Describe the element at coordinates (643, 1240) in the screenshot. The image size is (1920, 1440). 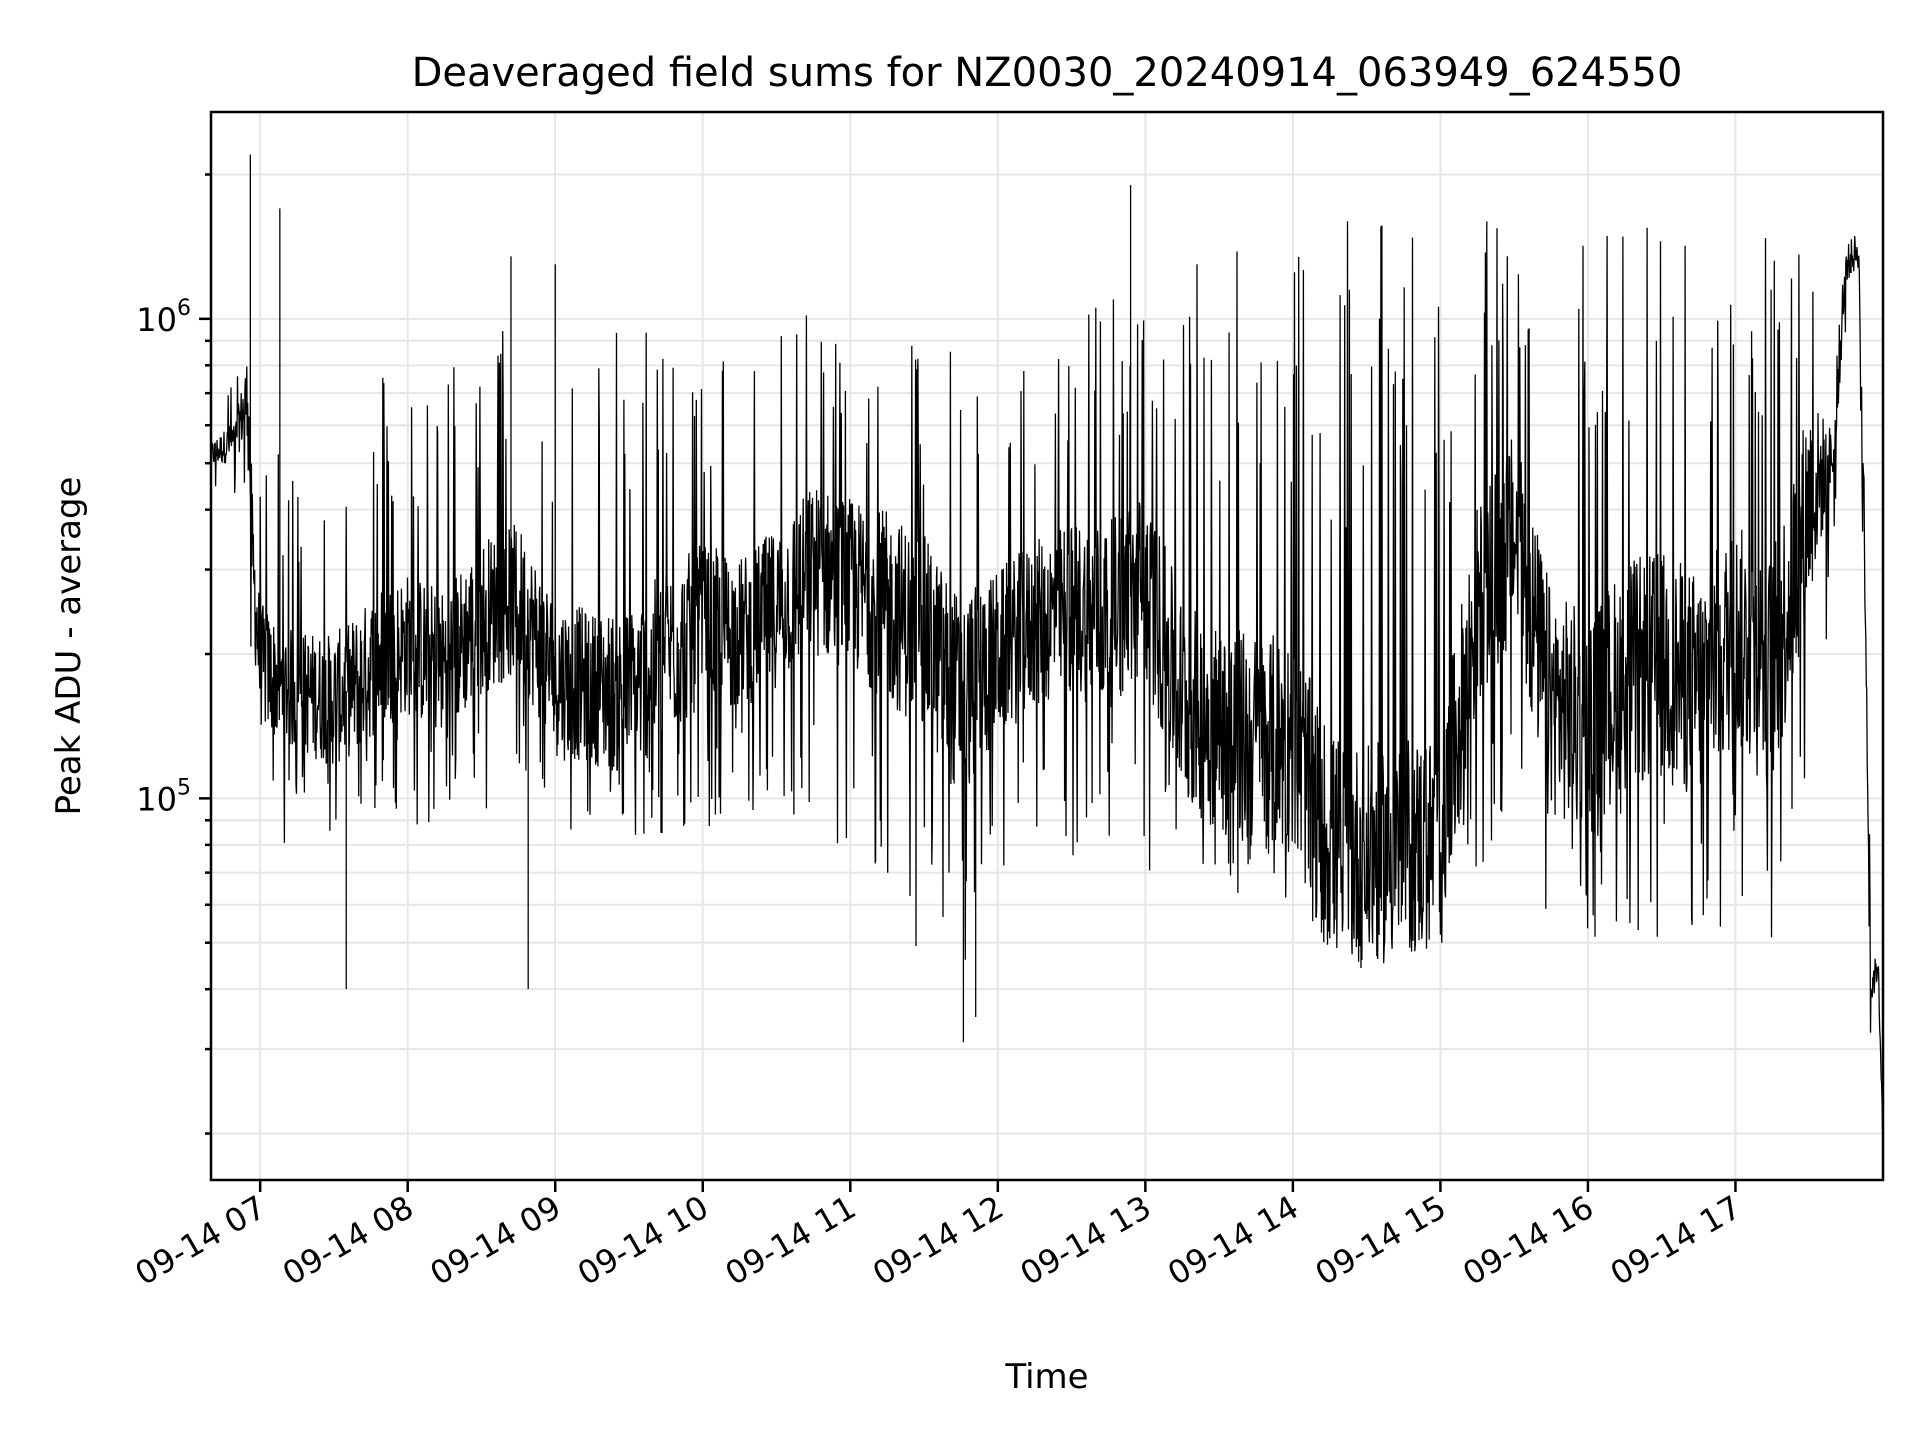
I see `x-tick-label: 09-14 10` at that location.